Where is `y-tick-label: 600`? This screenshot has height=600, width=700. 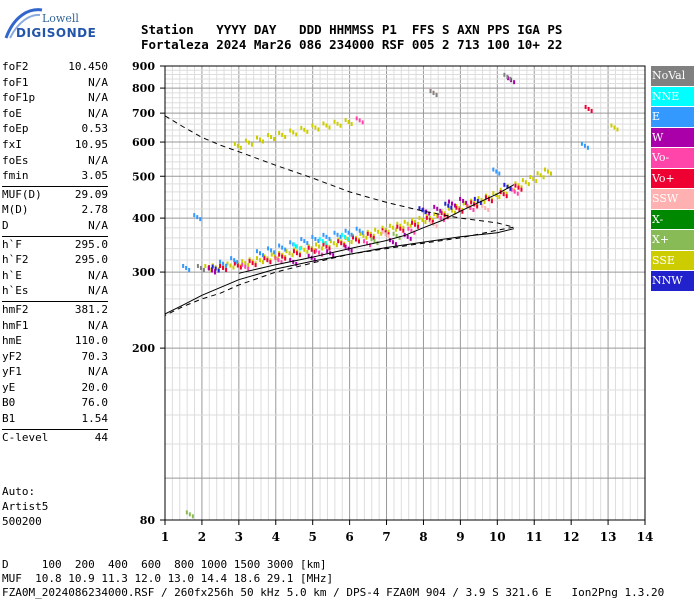
y-tick-label: 600 is located at coordinates (143, 142).